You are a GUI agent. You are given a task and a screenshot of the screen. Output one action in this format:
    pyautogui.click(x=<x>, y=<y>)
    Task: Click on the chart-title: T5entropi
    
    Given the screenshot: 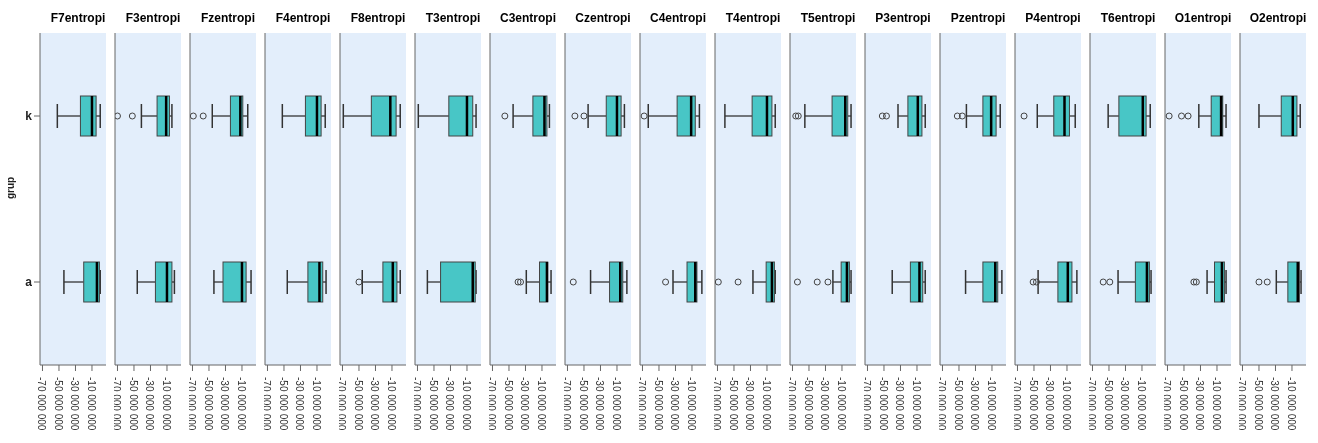 What is the action you would take?
    pyautogui.click(x=828, y=18)
    